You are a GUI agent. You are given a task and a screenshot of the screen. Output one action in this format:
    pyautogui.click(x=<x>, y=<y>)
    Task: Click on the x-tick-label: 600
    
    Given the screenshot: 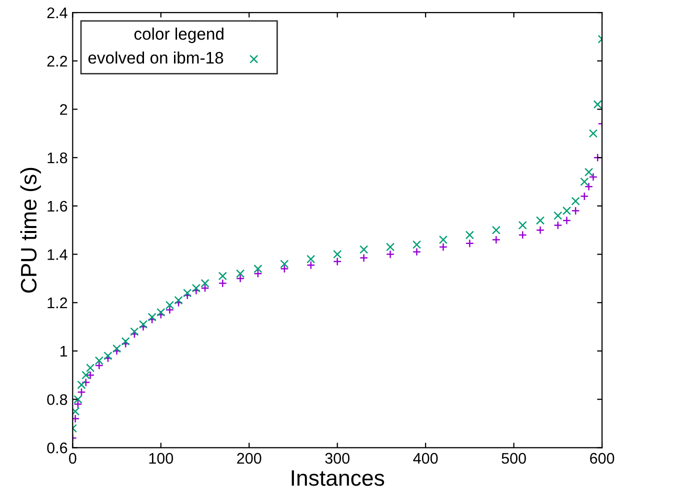 What is the action you would take?
    pyautogui.click(x=602, y=458)
    